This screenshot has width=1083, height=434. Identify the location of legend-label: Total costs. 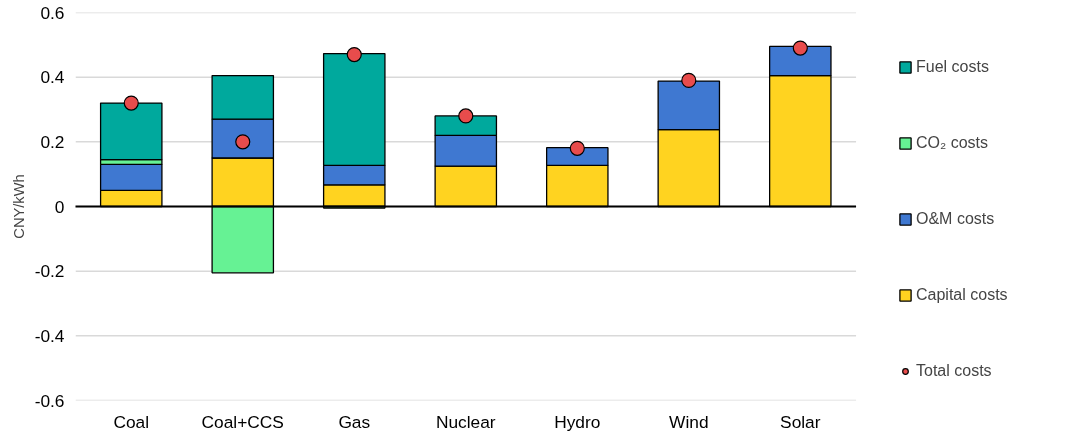
(954, 371).